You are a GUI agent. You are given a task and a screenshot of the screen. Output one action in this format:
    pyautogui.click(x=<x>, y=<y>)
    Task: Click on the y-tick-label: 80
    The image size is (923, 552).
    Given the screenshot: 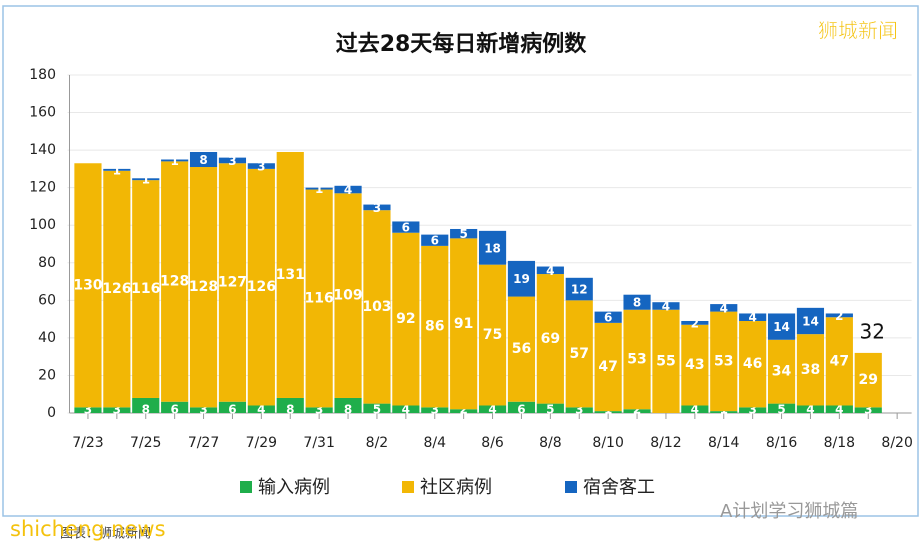 What is the action you would take?
    pyautogui.click(x=47, y=263)
    